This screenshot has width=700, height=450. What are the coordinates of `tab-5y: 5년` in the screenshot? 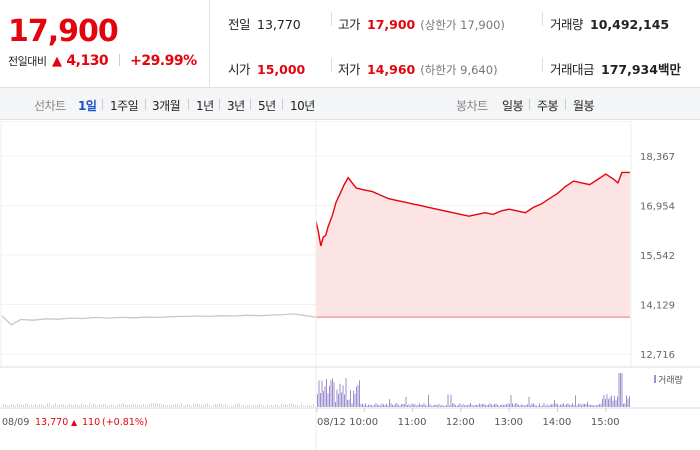 It's located at (267, 106).